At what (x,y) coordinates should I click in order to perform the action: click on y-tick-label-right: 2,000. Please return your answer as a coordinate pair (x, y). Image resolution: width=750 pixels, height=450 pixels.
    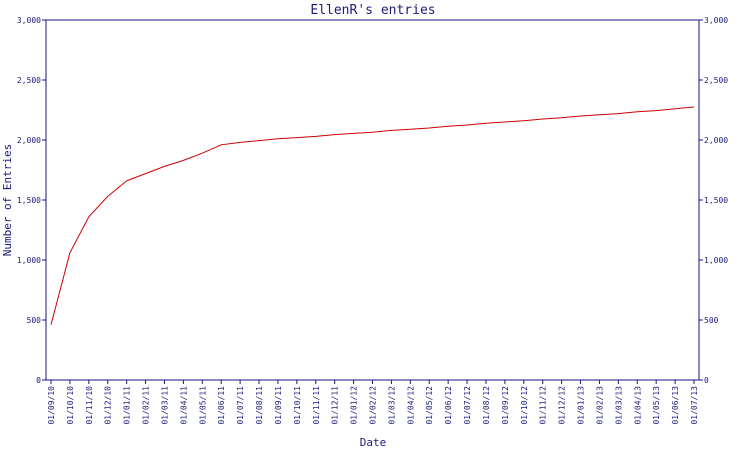
    Looking at the image, I should click on (716, 140).